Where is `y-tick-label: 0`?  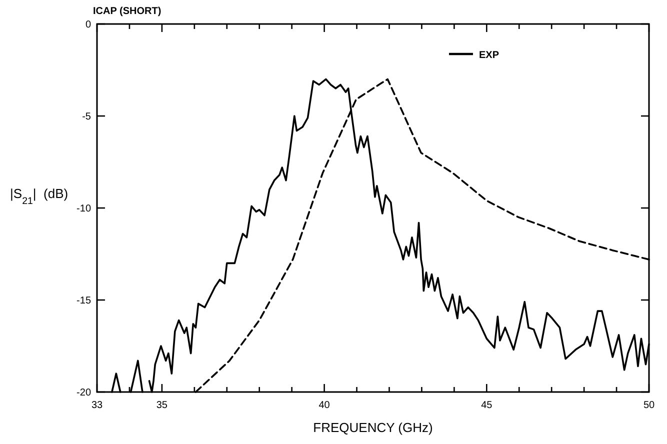
y-tick-label: 0 is located at coordinates (88, 25).